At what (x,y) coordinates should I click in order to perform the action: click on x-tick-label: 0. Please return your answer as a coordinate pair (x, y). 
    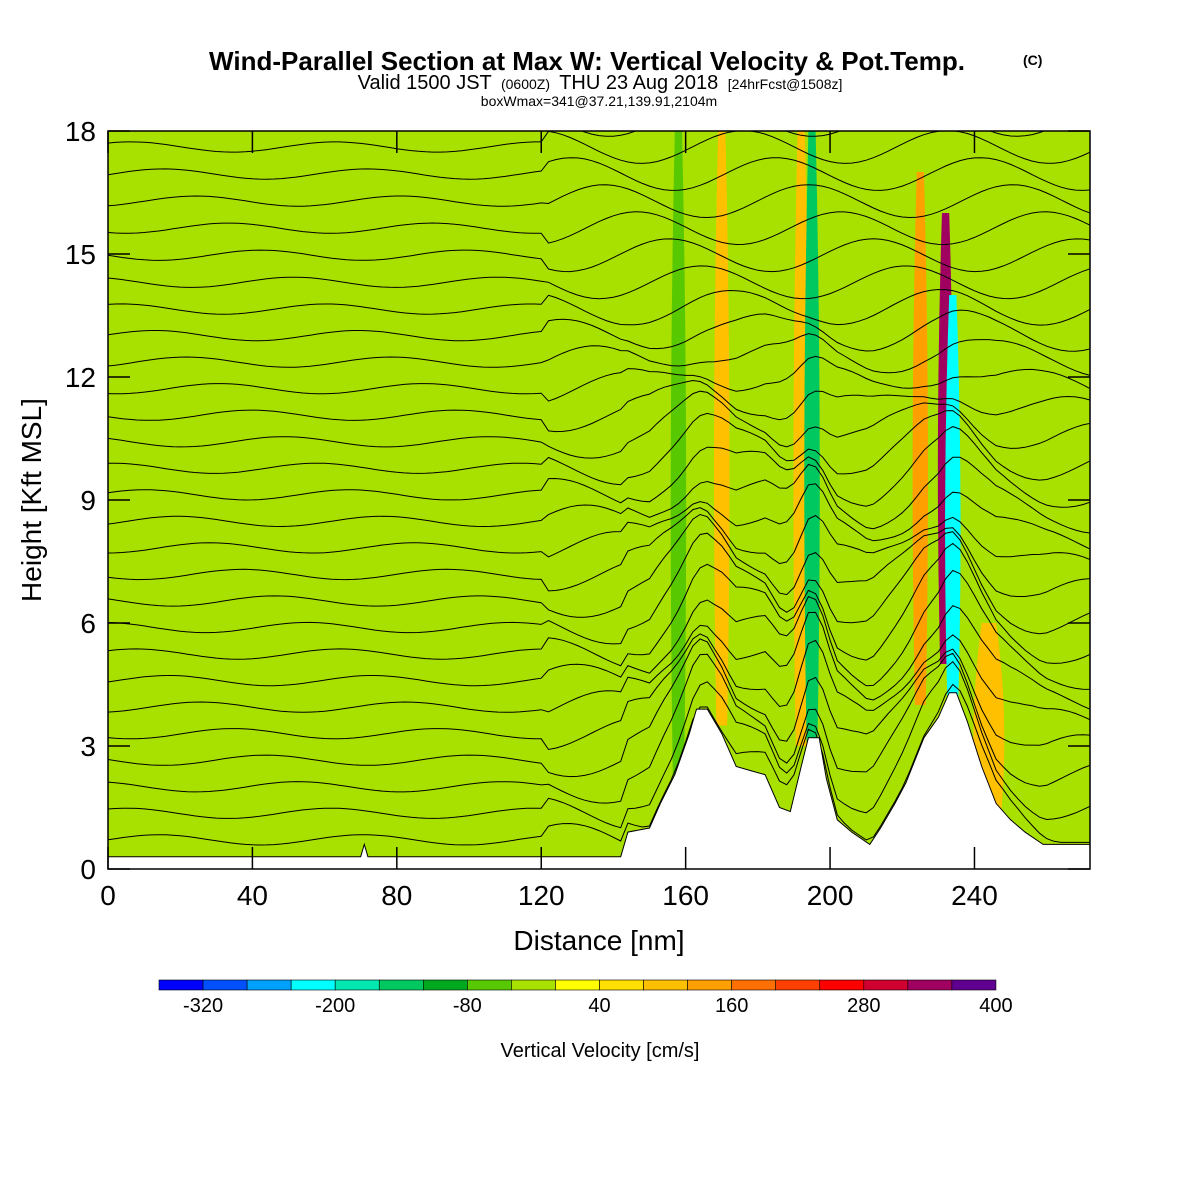
    Looking at the image, I should click on (108, 895).